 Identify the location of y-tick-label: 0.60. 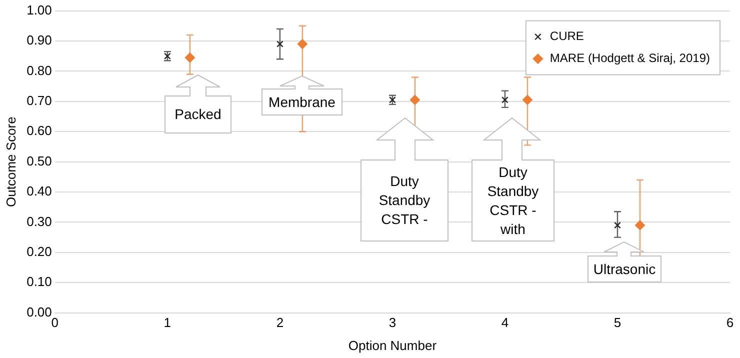
(39, 130).